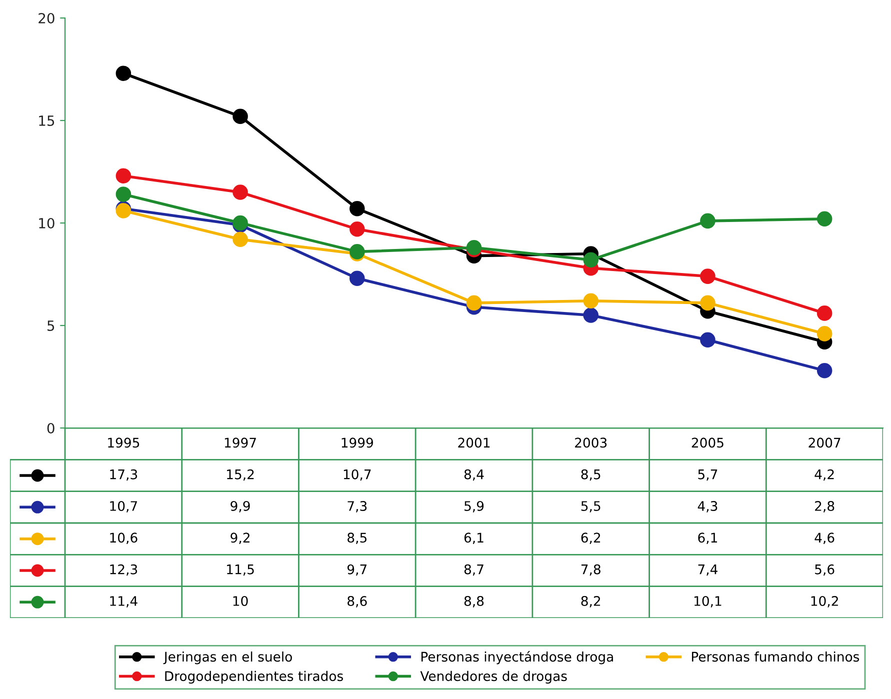  What do you see at coordinates (591, 443) in the screenshot?
I see `x-tick-label: 2003` at bounding box center [591, 443].